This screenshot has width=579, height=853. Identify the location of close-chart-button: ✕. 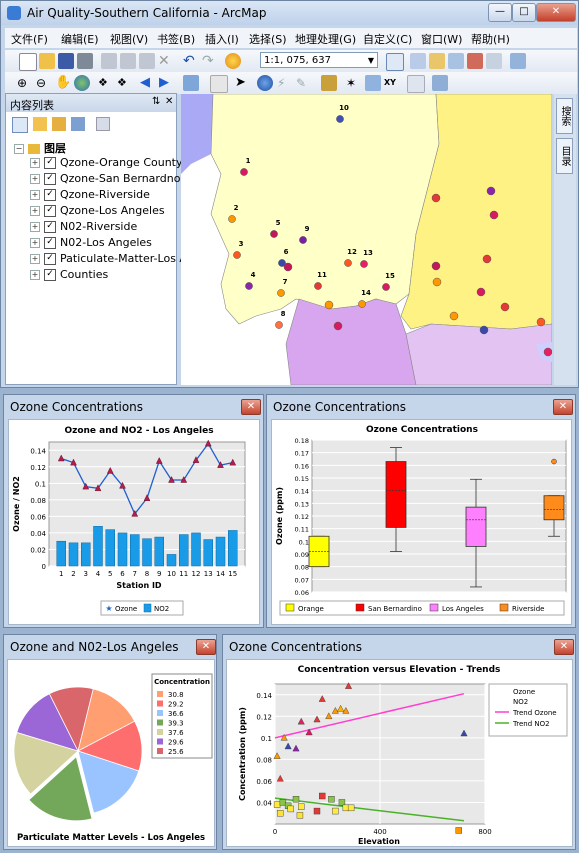
(251, 407).